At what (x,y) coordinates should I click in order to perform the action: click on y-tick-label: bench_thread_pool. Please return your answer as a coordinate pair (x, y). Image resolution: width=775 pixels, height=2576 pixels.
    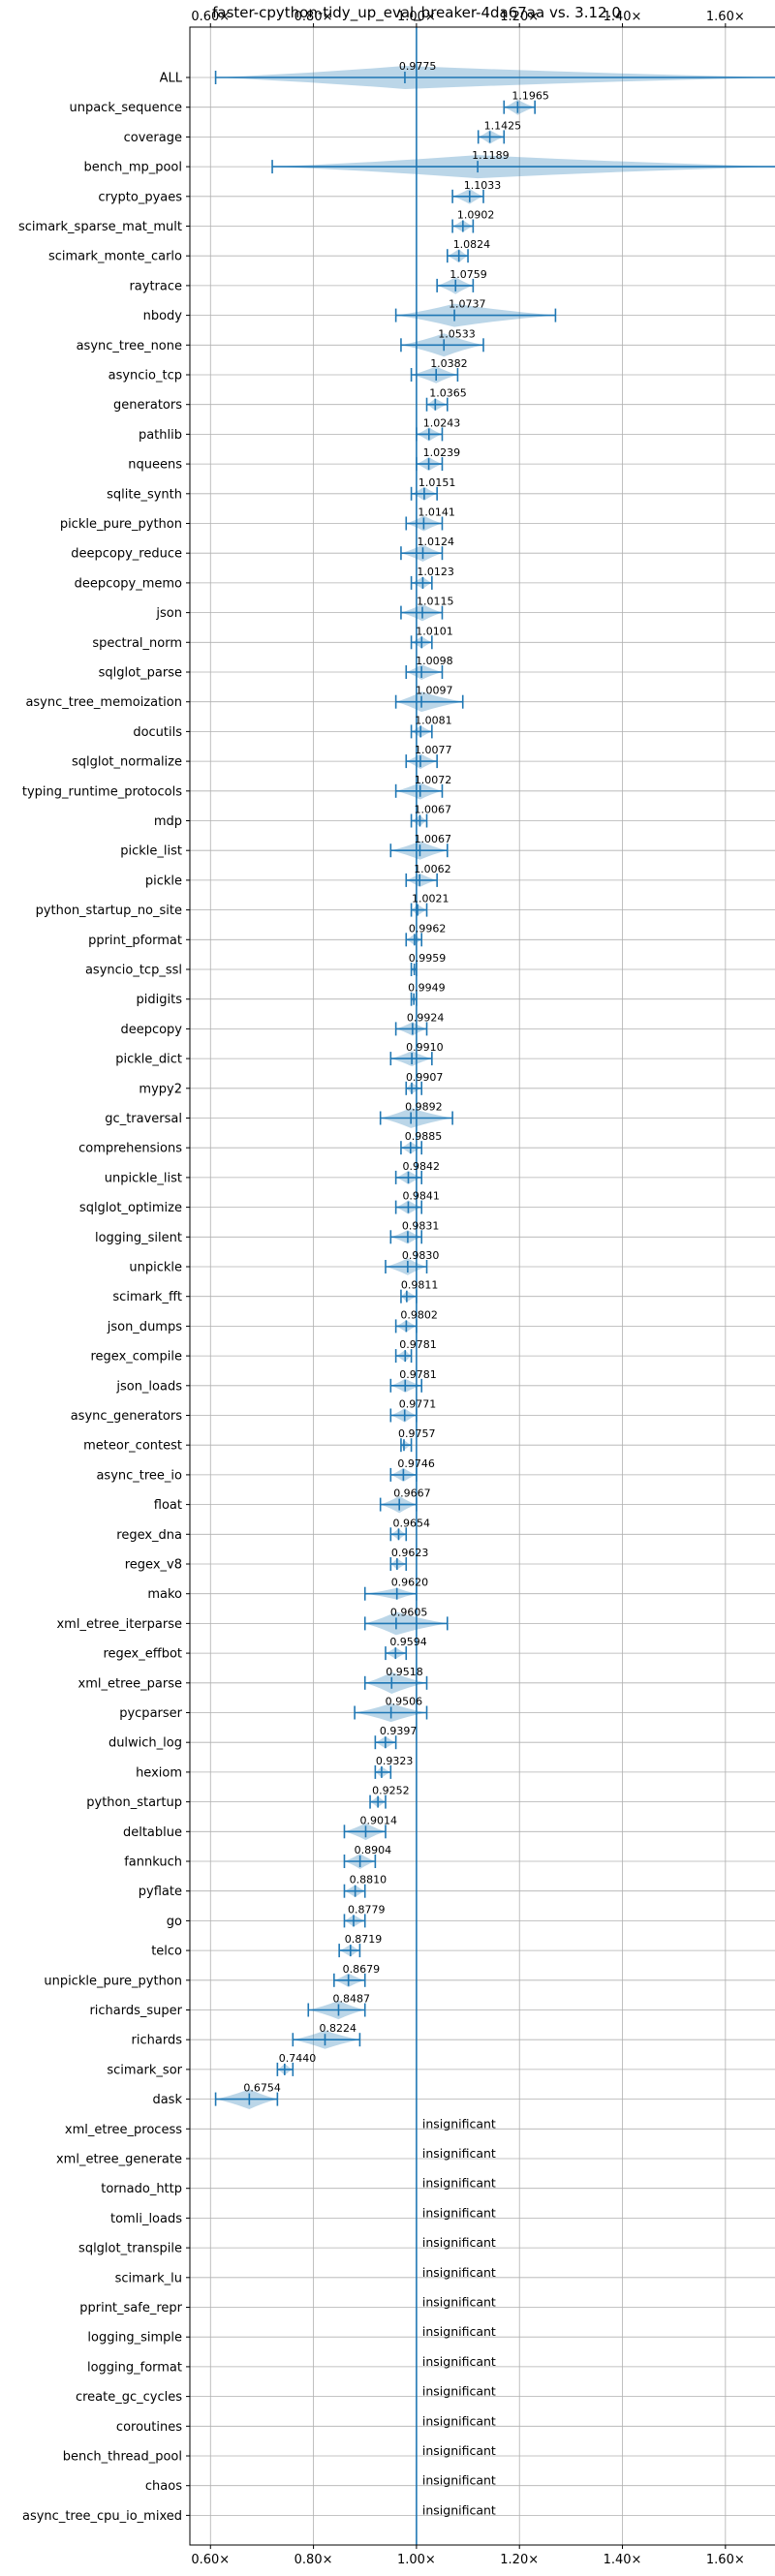
    Looking at the image, I should click on (122, 2457).